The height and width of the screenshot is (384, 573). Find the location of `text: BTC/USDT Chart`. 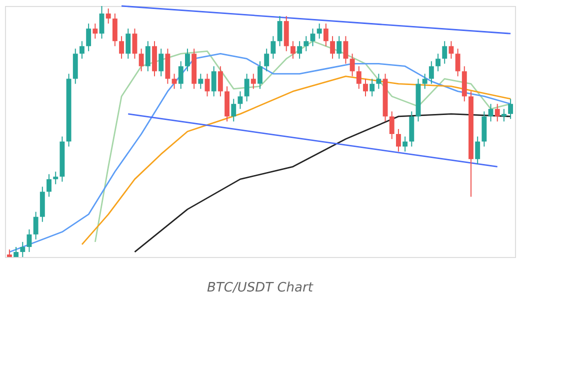

text: BTC/USDT Chart is located at coordinates (260, 288).